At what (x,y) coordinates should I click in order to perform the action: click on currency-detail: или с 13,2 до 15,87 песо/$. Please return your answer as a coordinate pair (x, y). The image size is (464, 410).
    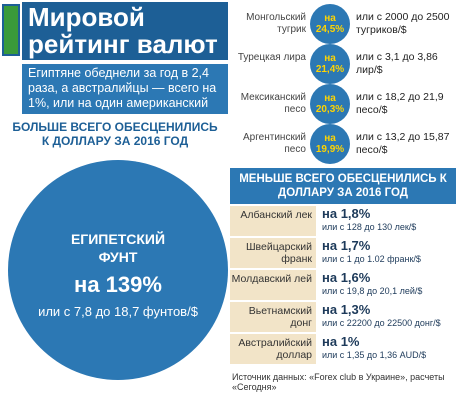
    Looking at the image, I should click on (403, 143).